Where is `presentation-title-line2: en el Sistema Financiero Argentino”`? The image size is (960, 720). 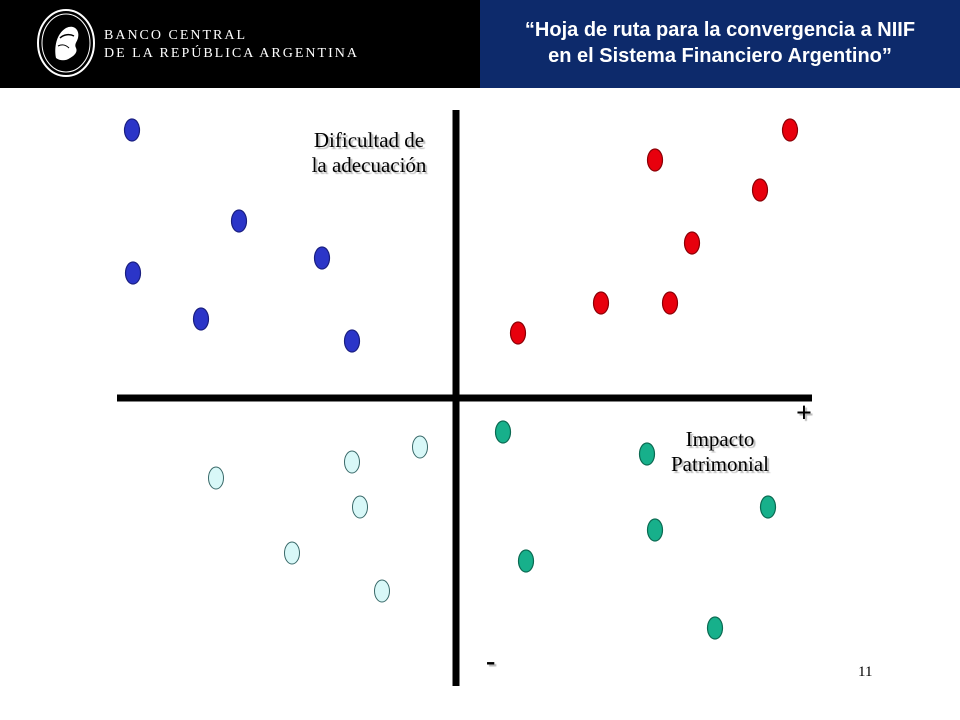 presentation-title-line2: en el Sistema Financiero Argentino” is located at coordinates (720, 56).